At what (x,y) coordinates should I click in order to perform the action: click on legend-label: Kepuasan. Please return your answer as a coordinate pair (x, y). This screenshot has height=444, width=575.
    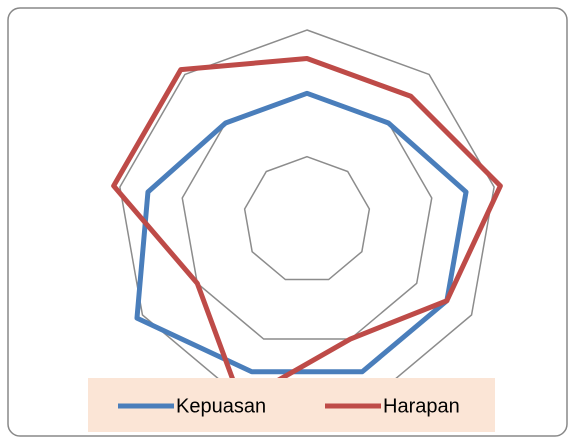
    Looking at the image, I should click on (221, 406).